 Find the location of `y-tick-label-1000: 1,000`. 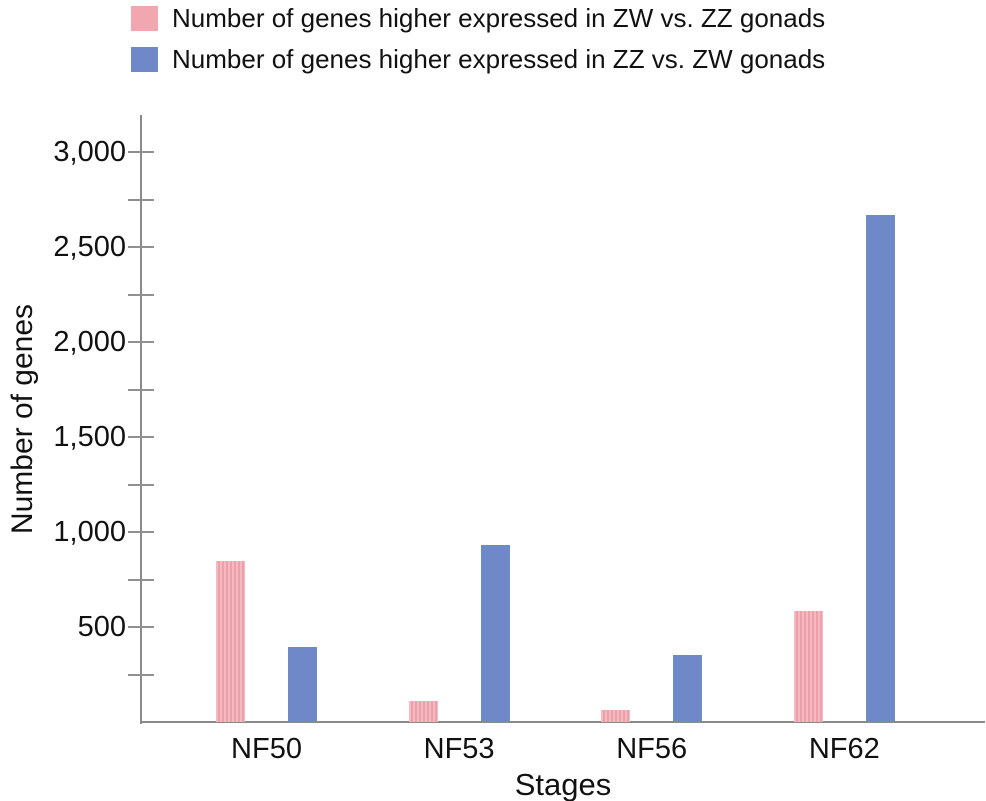

y-tick-label-1000: 1,000 is located at coordinates (89, 532).